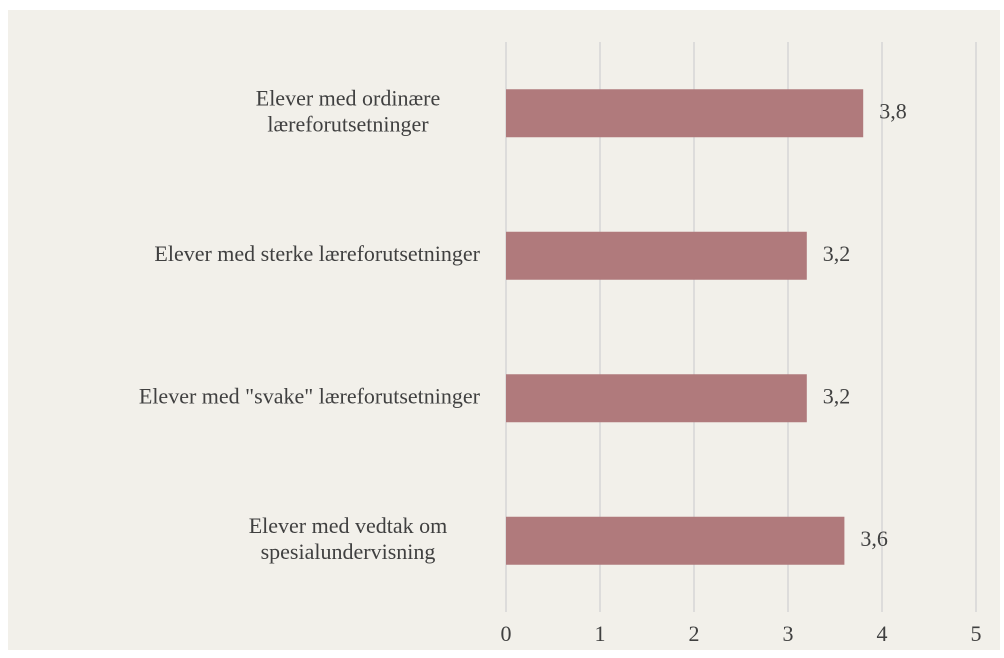 This screenshot has width=1004, height=658. What do you see at coordinates (788, 633) in the screenshot?
I see `x-tick-label: 3` at bounding box center [788, 633].